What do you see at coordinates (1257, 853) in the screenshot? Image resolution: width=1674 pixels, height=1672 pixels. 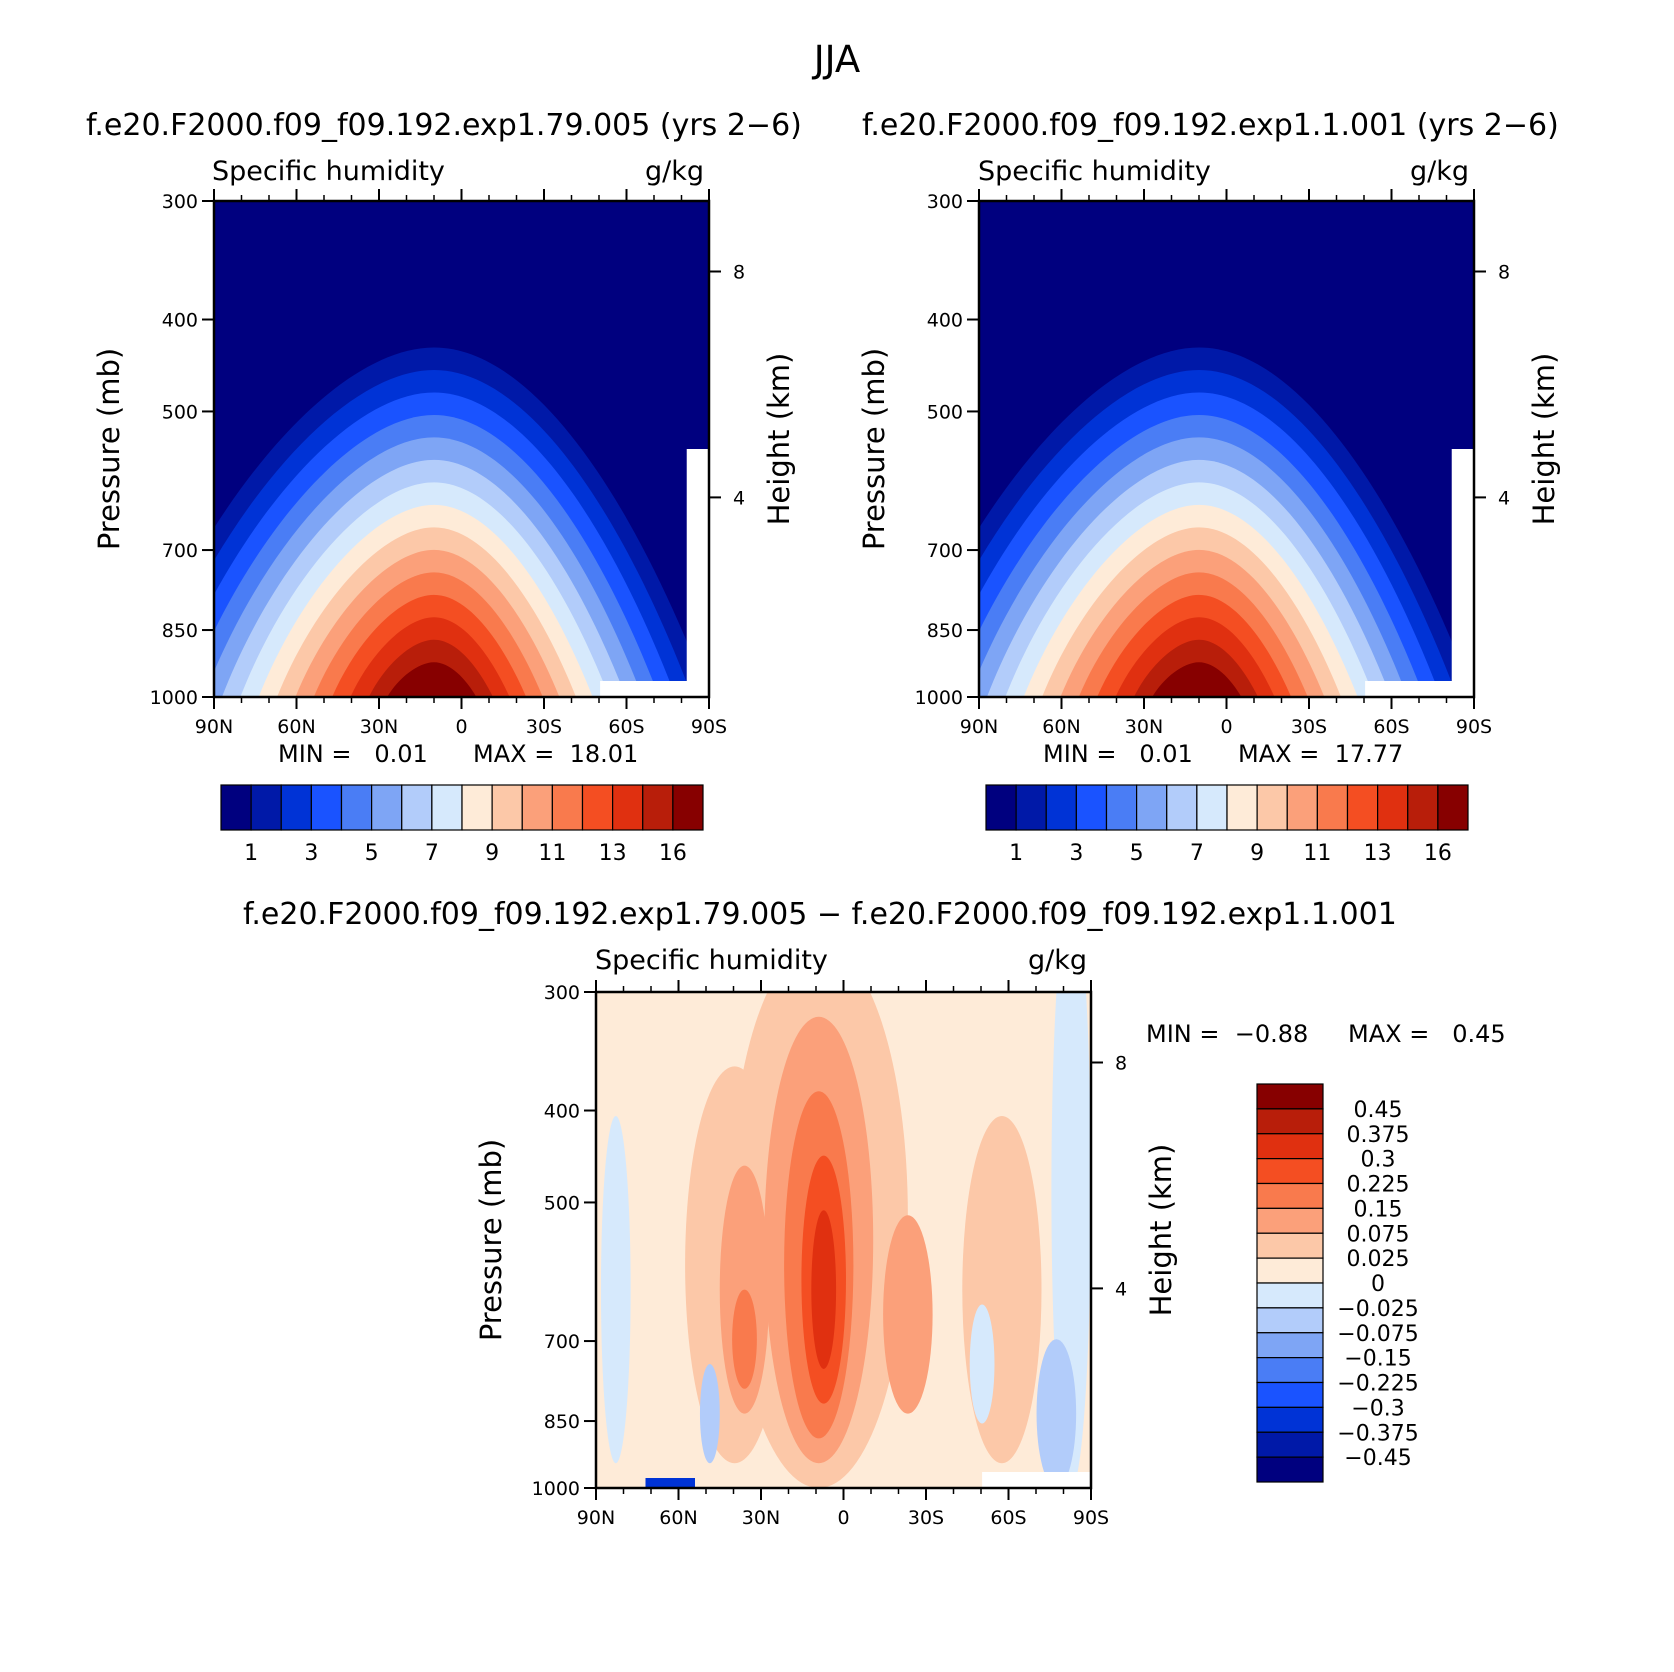 I see `panel2-colorbar-label: 9` at bounding box center [1257, 853].